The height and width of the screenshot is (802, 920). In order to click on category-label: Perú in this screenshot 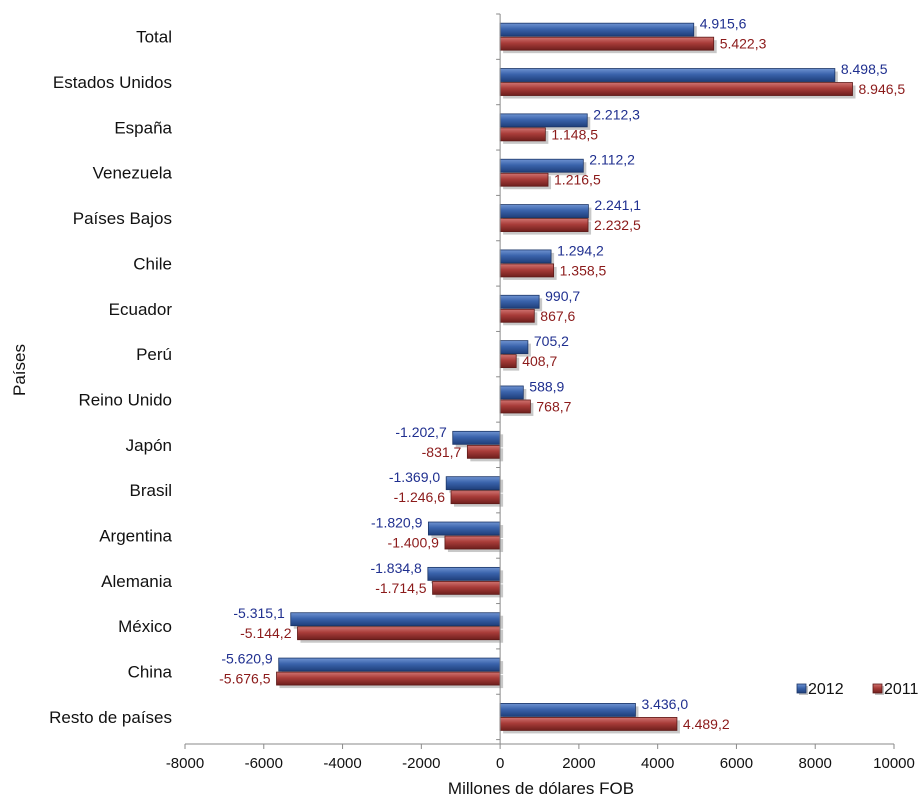, I will do `click(154, 354)`.